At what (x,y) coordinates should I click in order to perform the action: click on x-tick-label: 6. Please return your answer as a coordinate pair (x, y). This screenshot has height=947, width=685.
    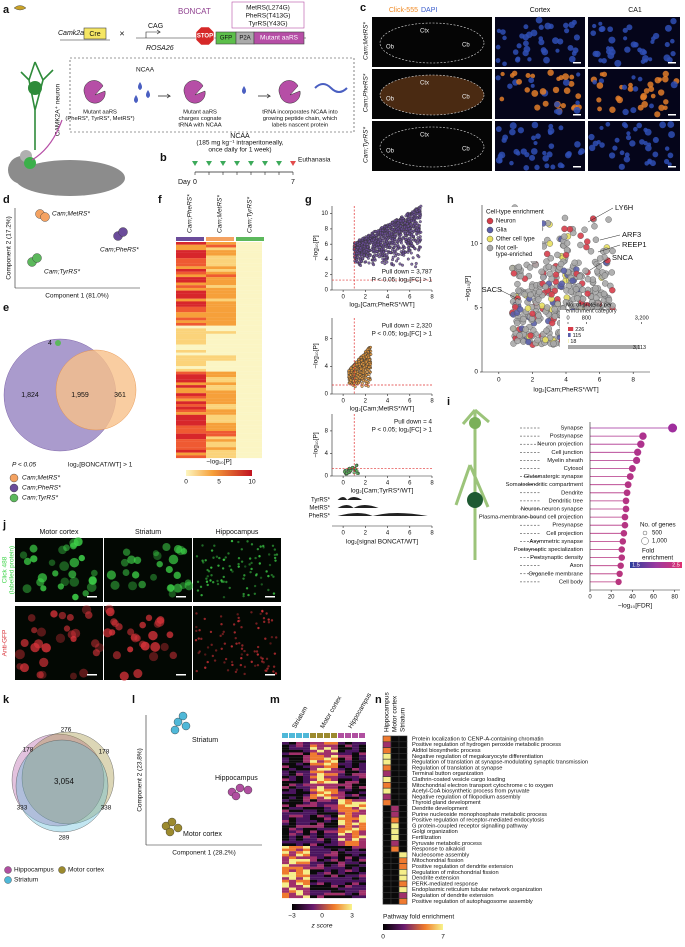
    Looking at the image, I should click on (410, 402).